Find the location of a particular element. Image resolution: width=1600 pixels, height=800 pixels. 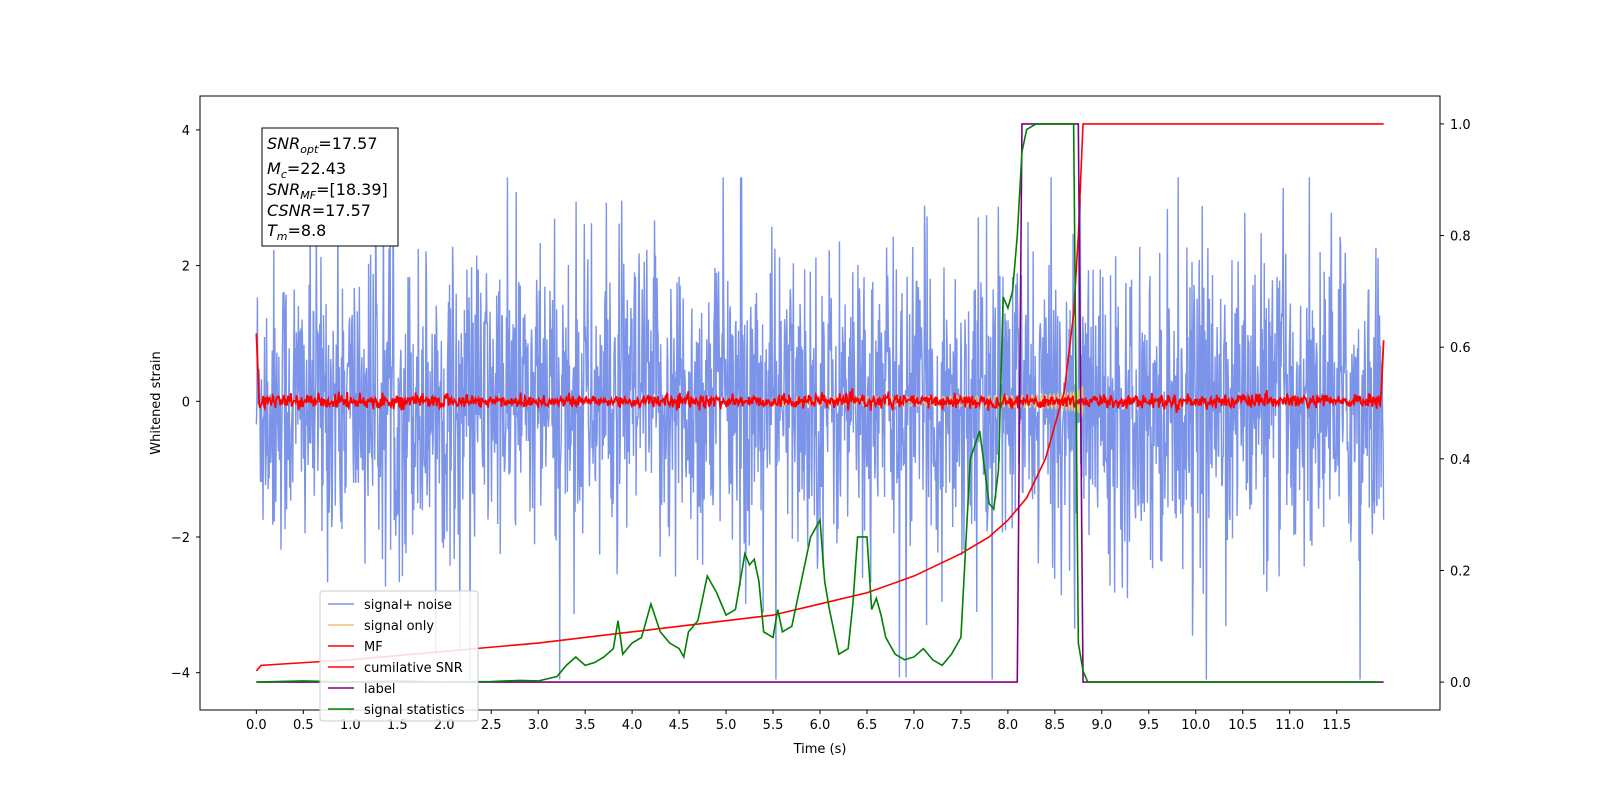

x-tick-label: 7.0 is located at coordinates (914, 725).